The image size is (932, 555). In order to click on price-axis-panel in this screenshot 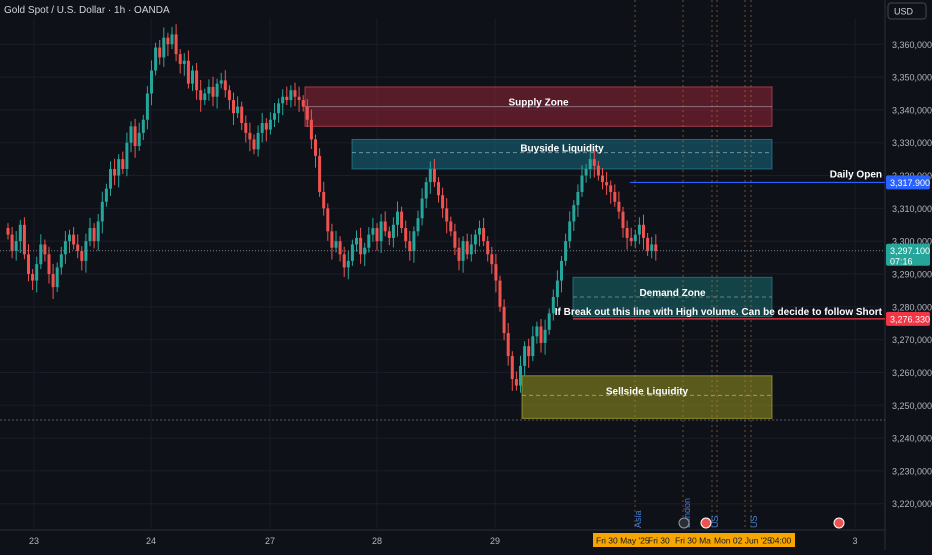, I will do `click(908, 275)`.